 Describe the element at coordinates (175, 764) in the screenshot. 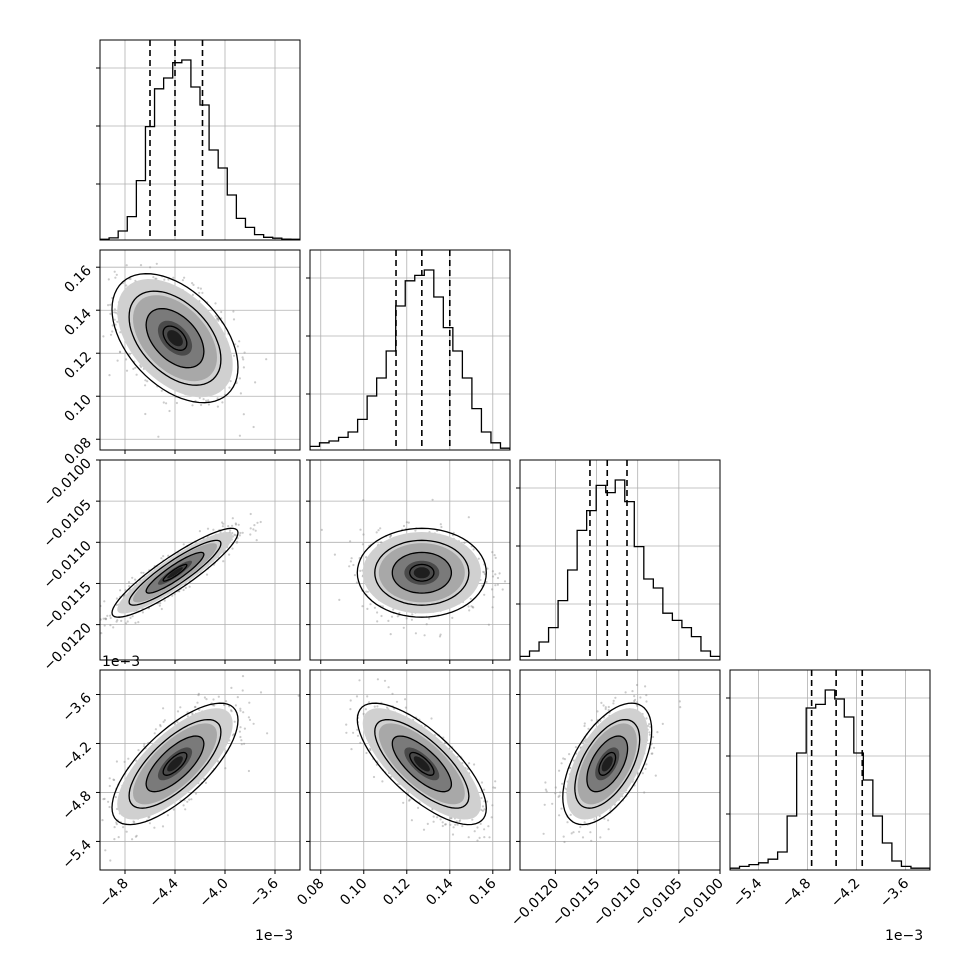

I see `density-level` at that location.